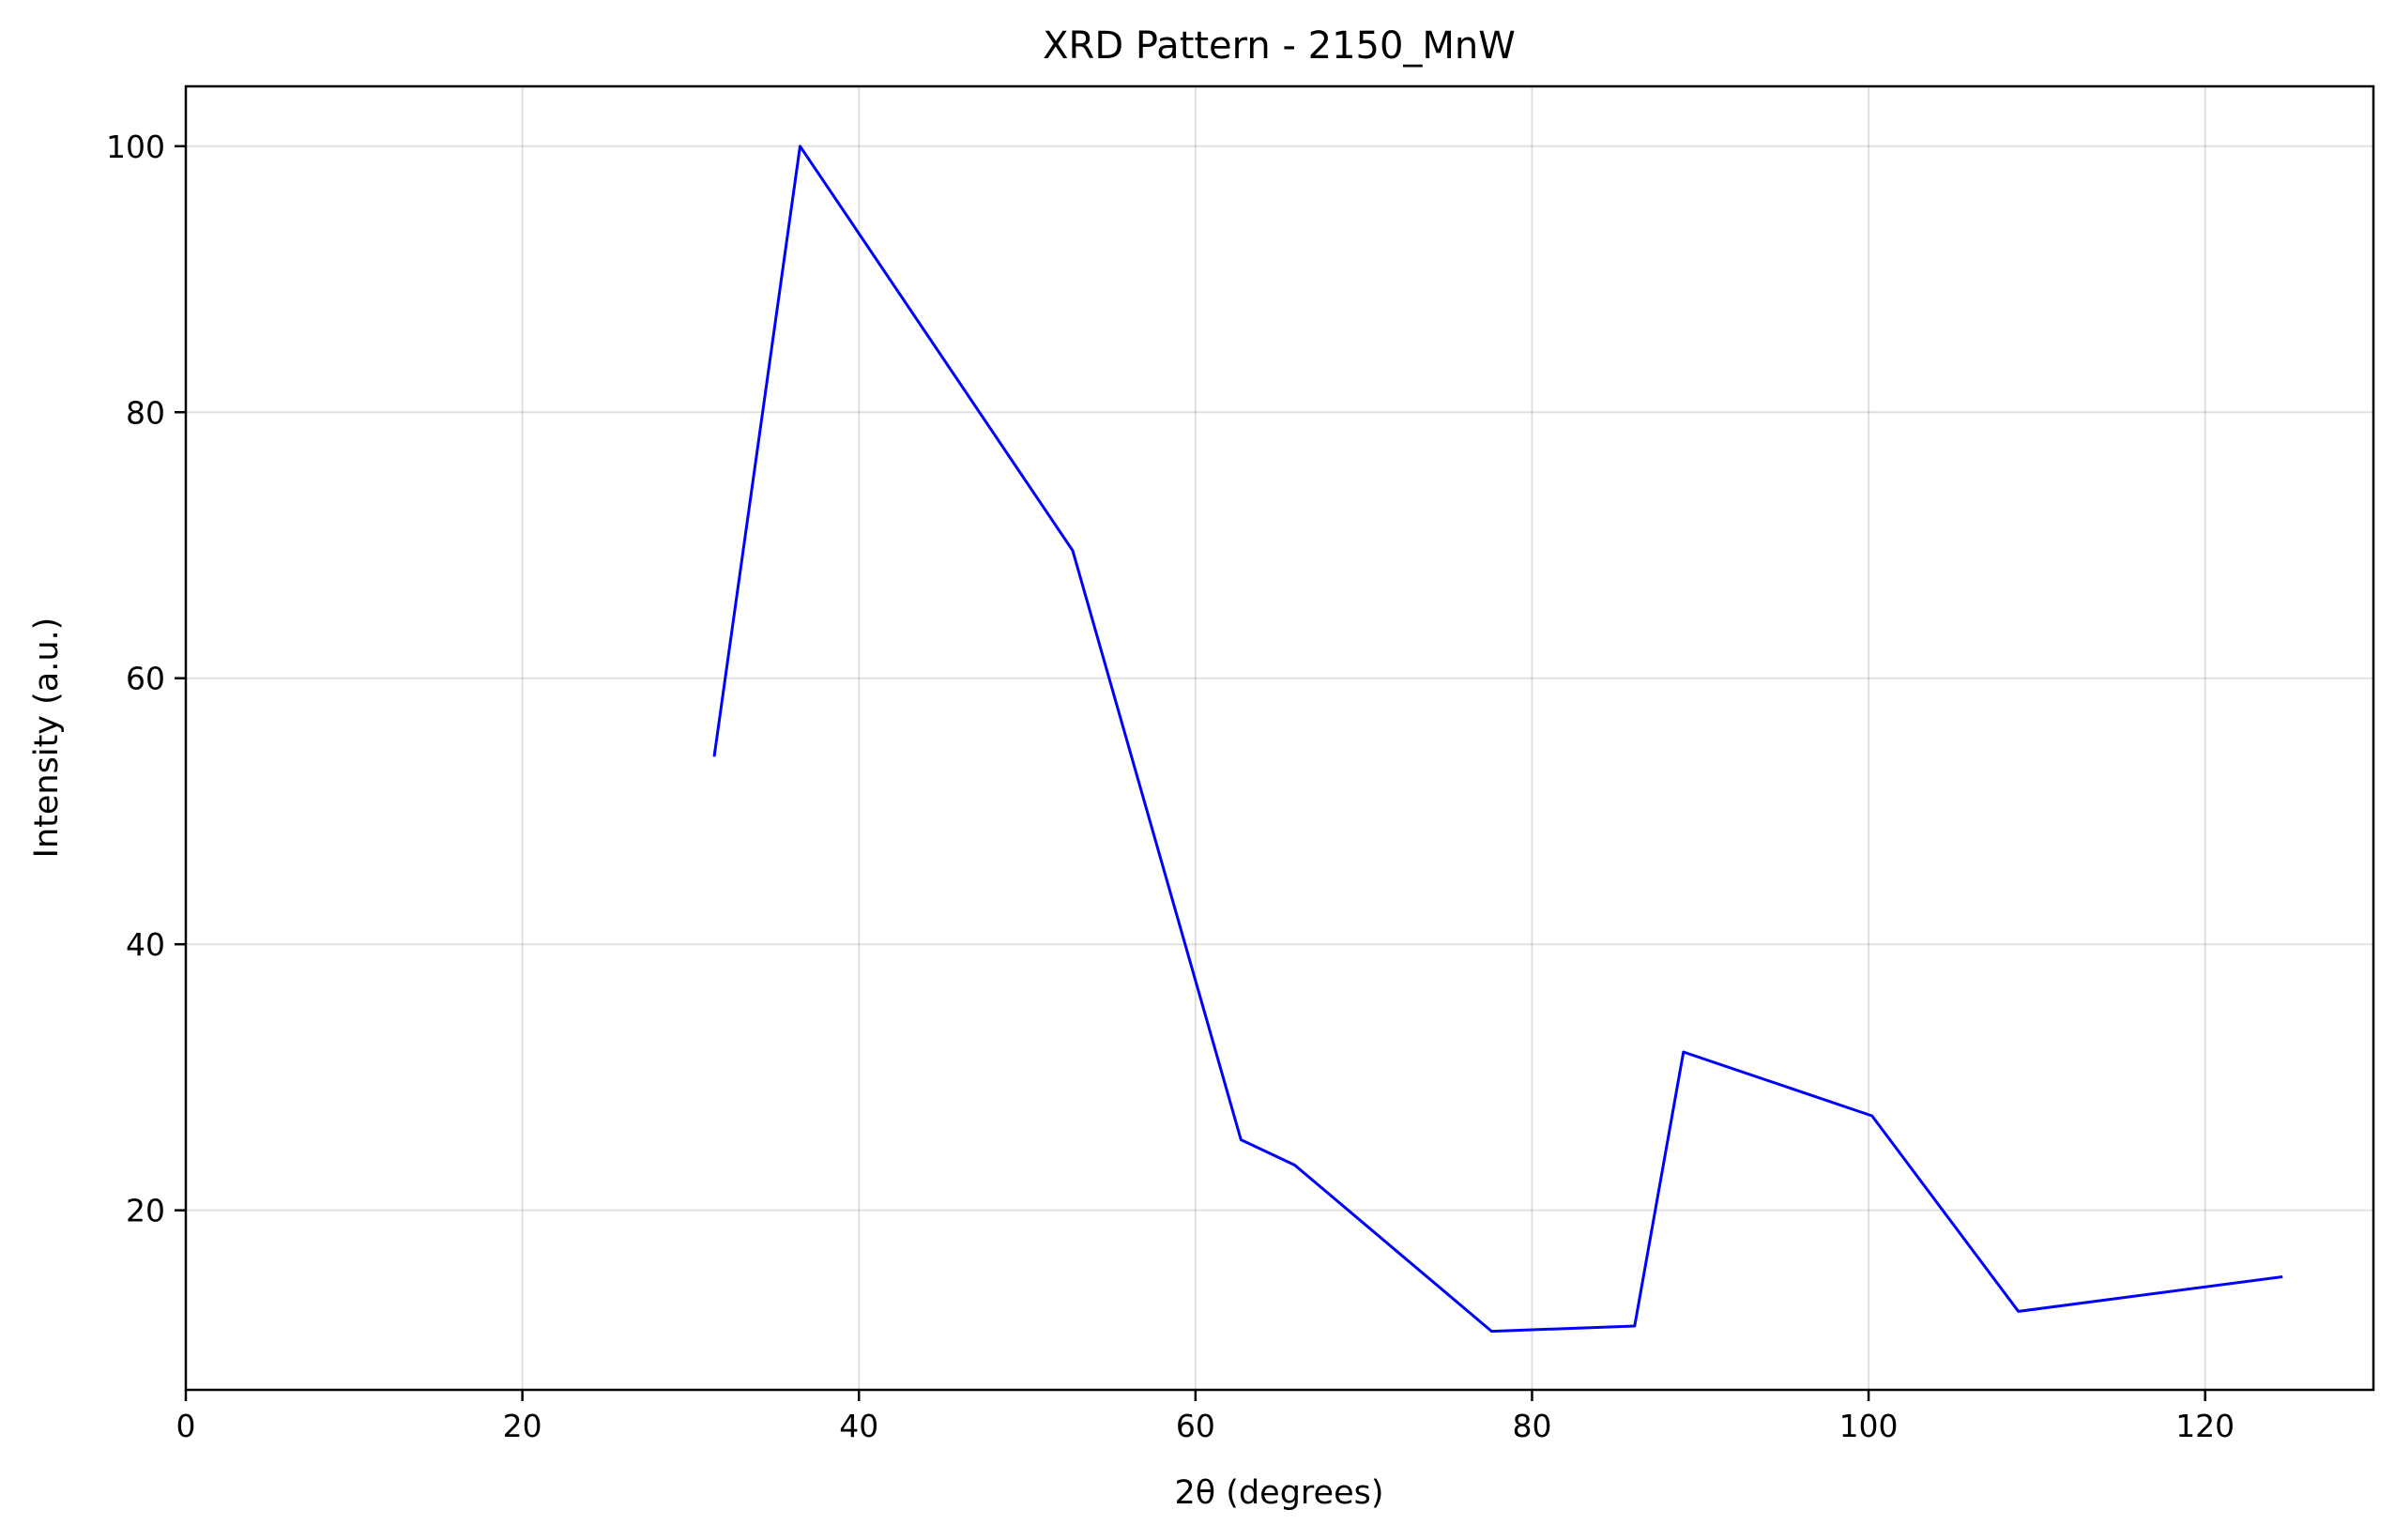 The width and height of the screenshot is (2395, 1540). Describe the element at coordinates (858, 1426) in the screenshot. I see `x-tick-label: 40` at that location.